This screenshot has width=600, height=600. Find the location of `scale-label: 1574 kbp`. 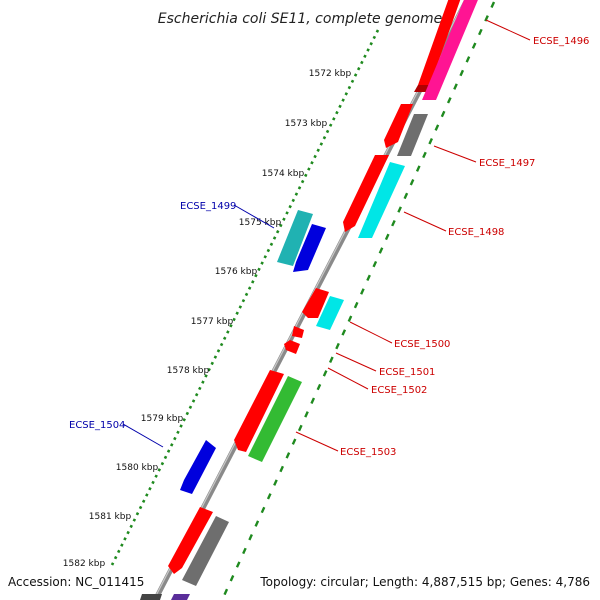

scale-label: 1574 kbp is located at coordinates (283, 174).